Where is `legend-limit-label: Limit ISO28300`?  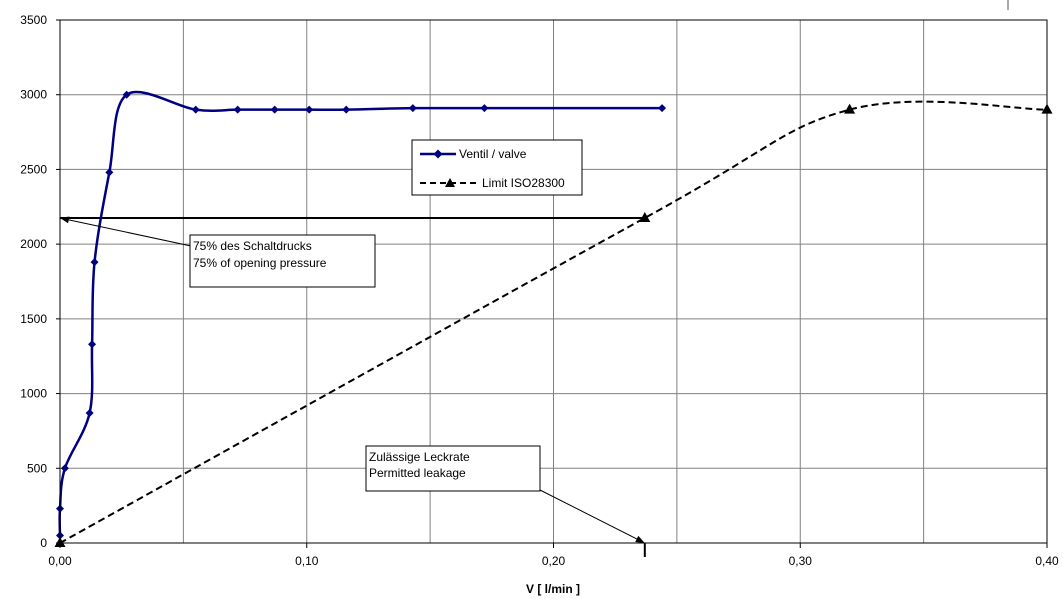 legend-limit-label: Limit ISO28300 is located at coordinates (523, 183).